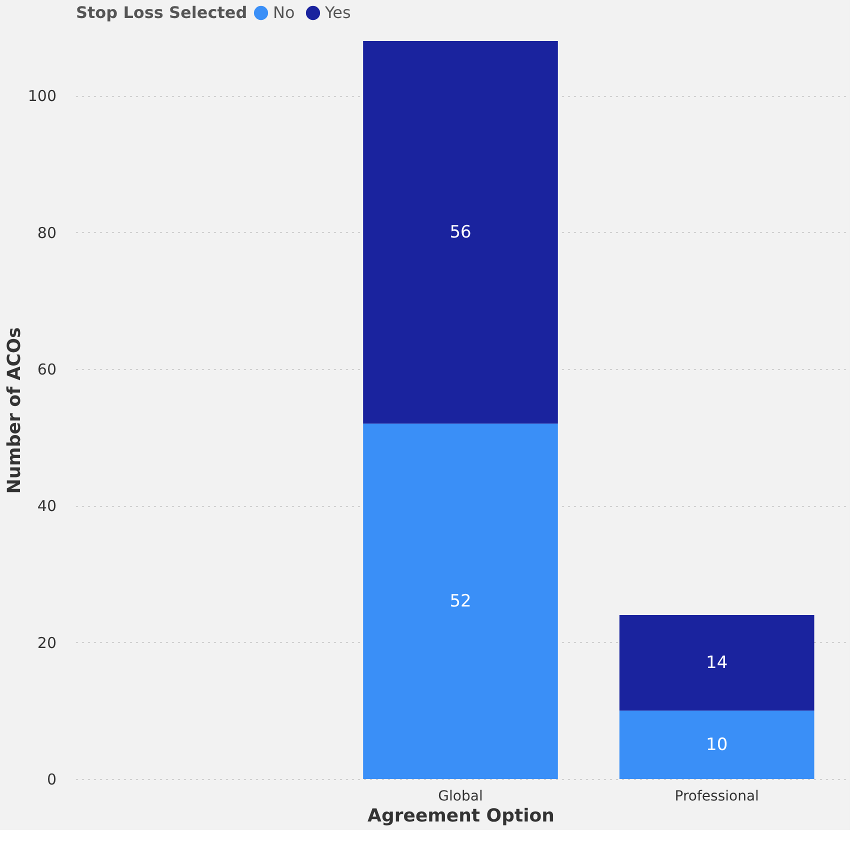  Describe the element at coordinates (460, 796) in the screenshot. I see `x-tick-label: Global` at that location.